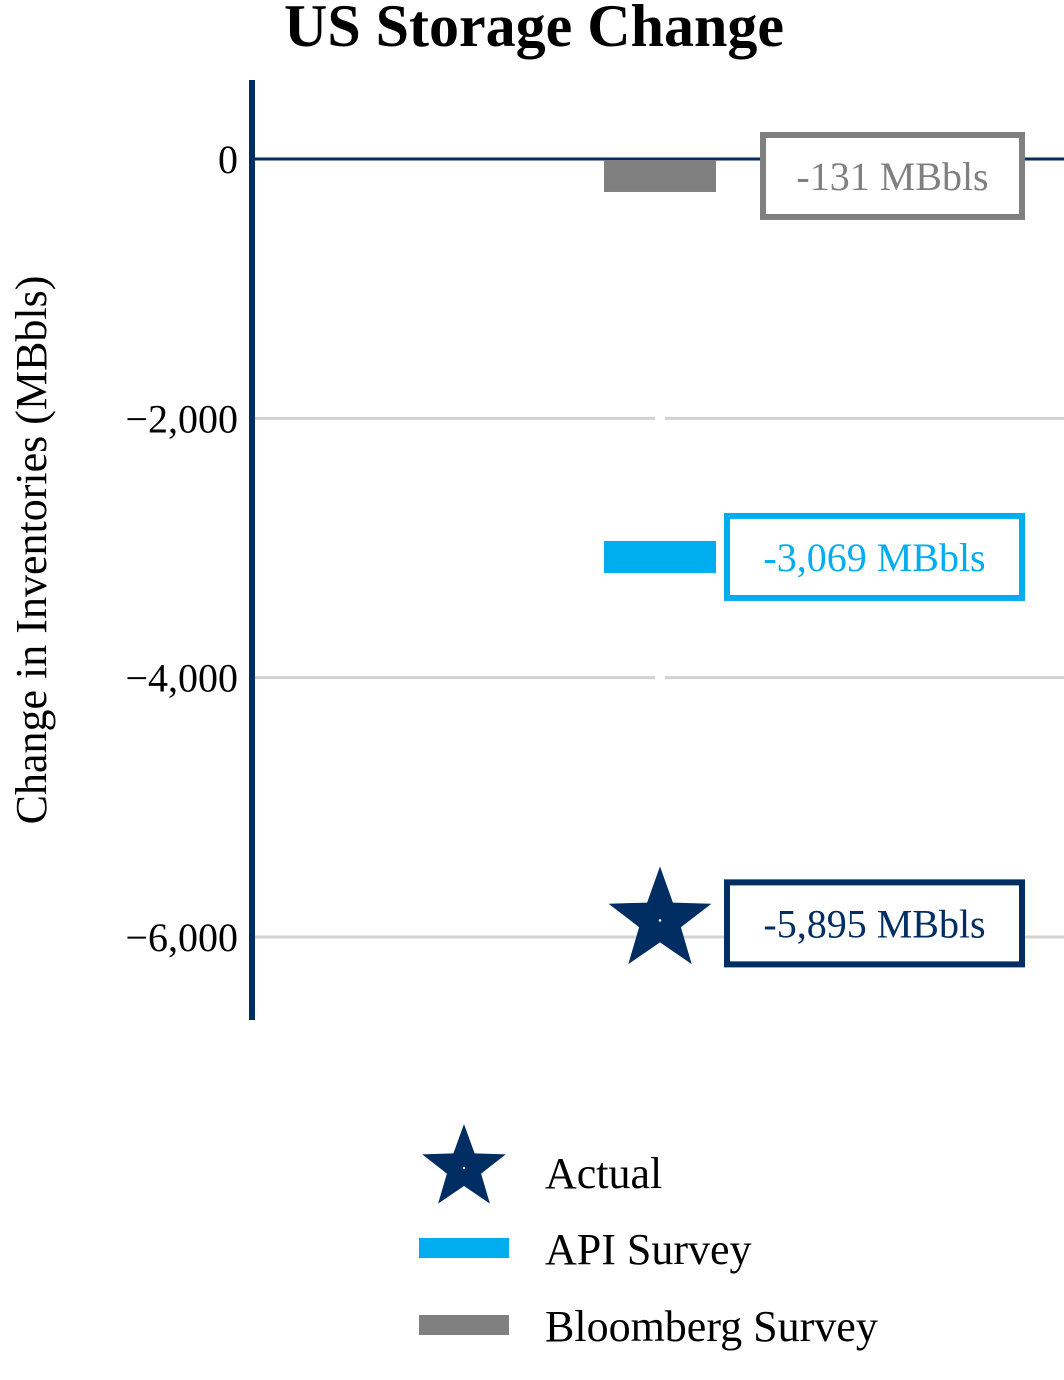 This screenshot has height=1380, width=1064. I want to click on y-tick-label: 0, so click(228, 159).